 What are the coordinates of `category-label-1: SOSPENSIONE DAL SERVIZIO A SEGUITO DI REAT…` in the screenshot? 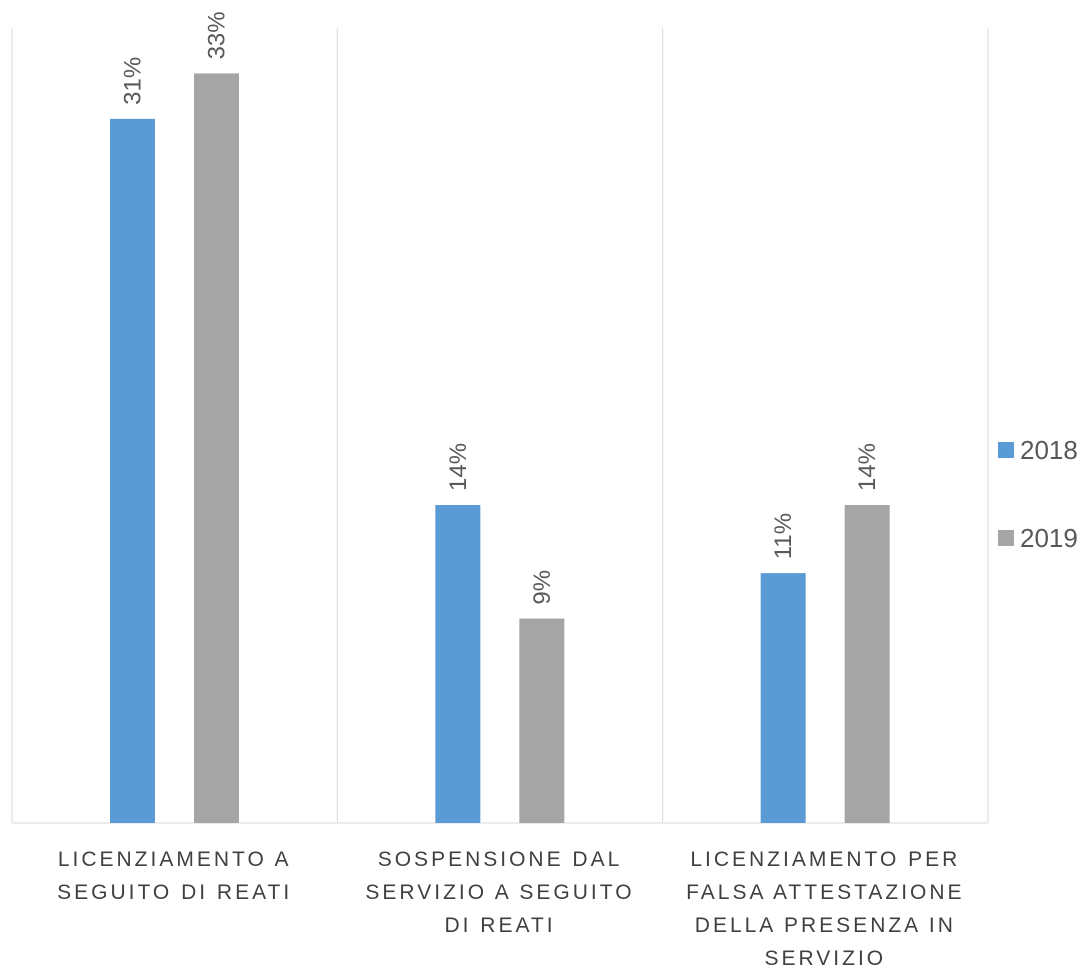 It's located at (500, 892).